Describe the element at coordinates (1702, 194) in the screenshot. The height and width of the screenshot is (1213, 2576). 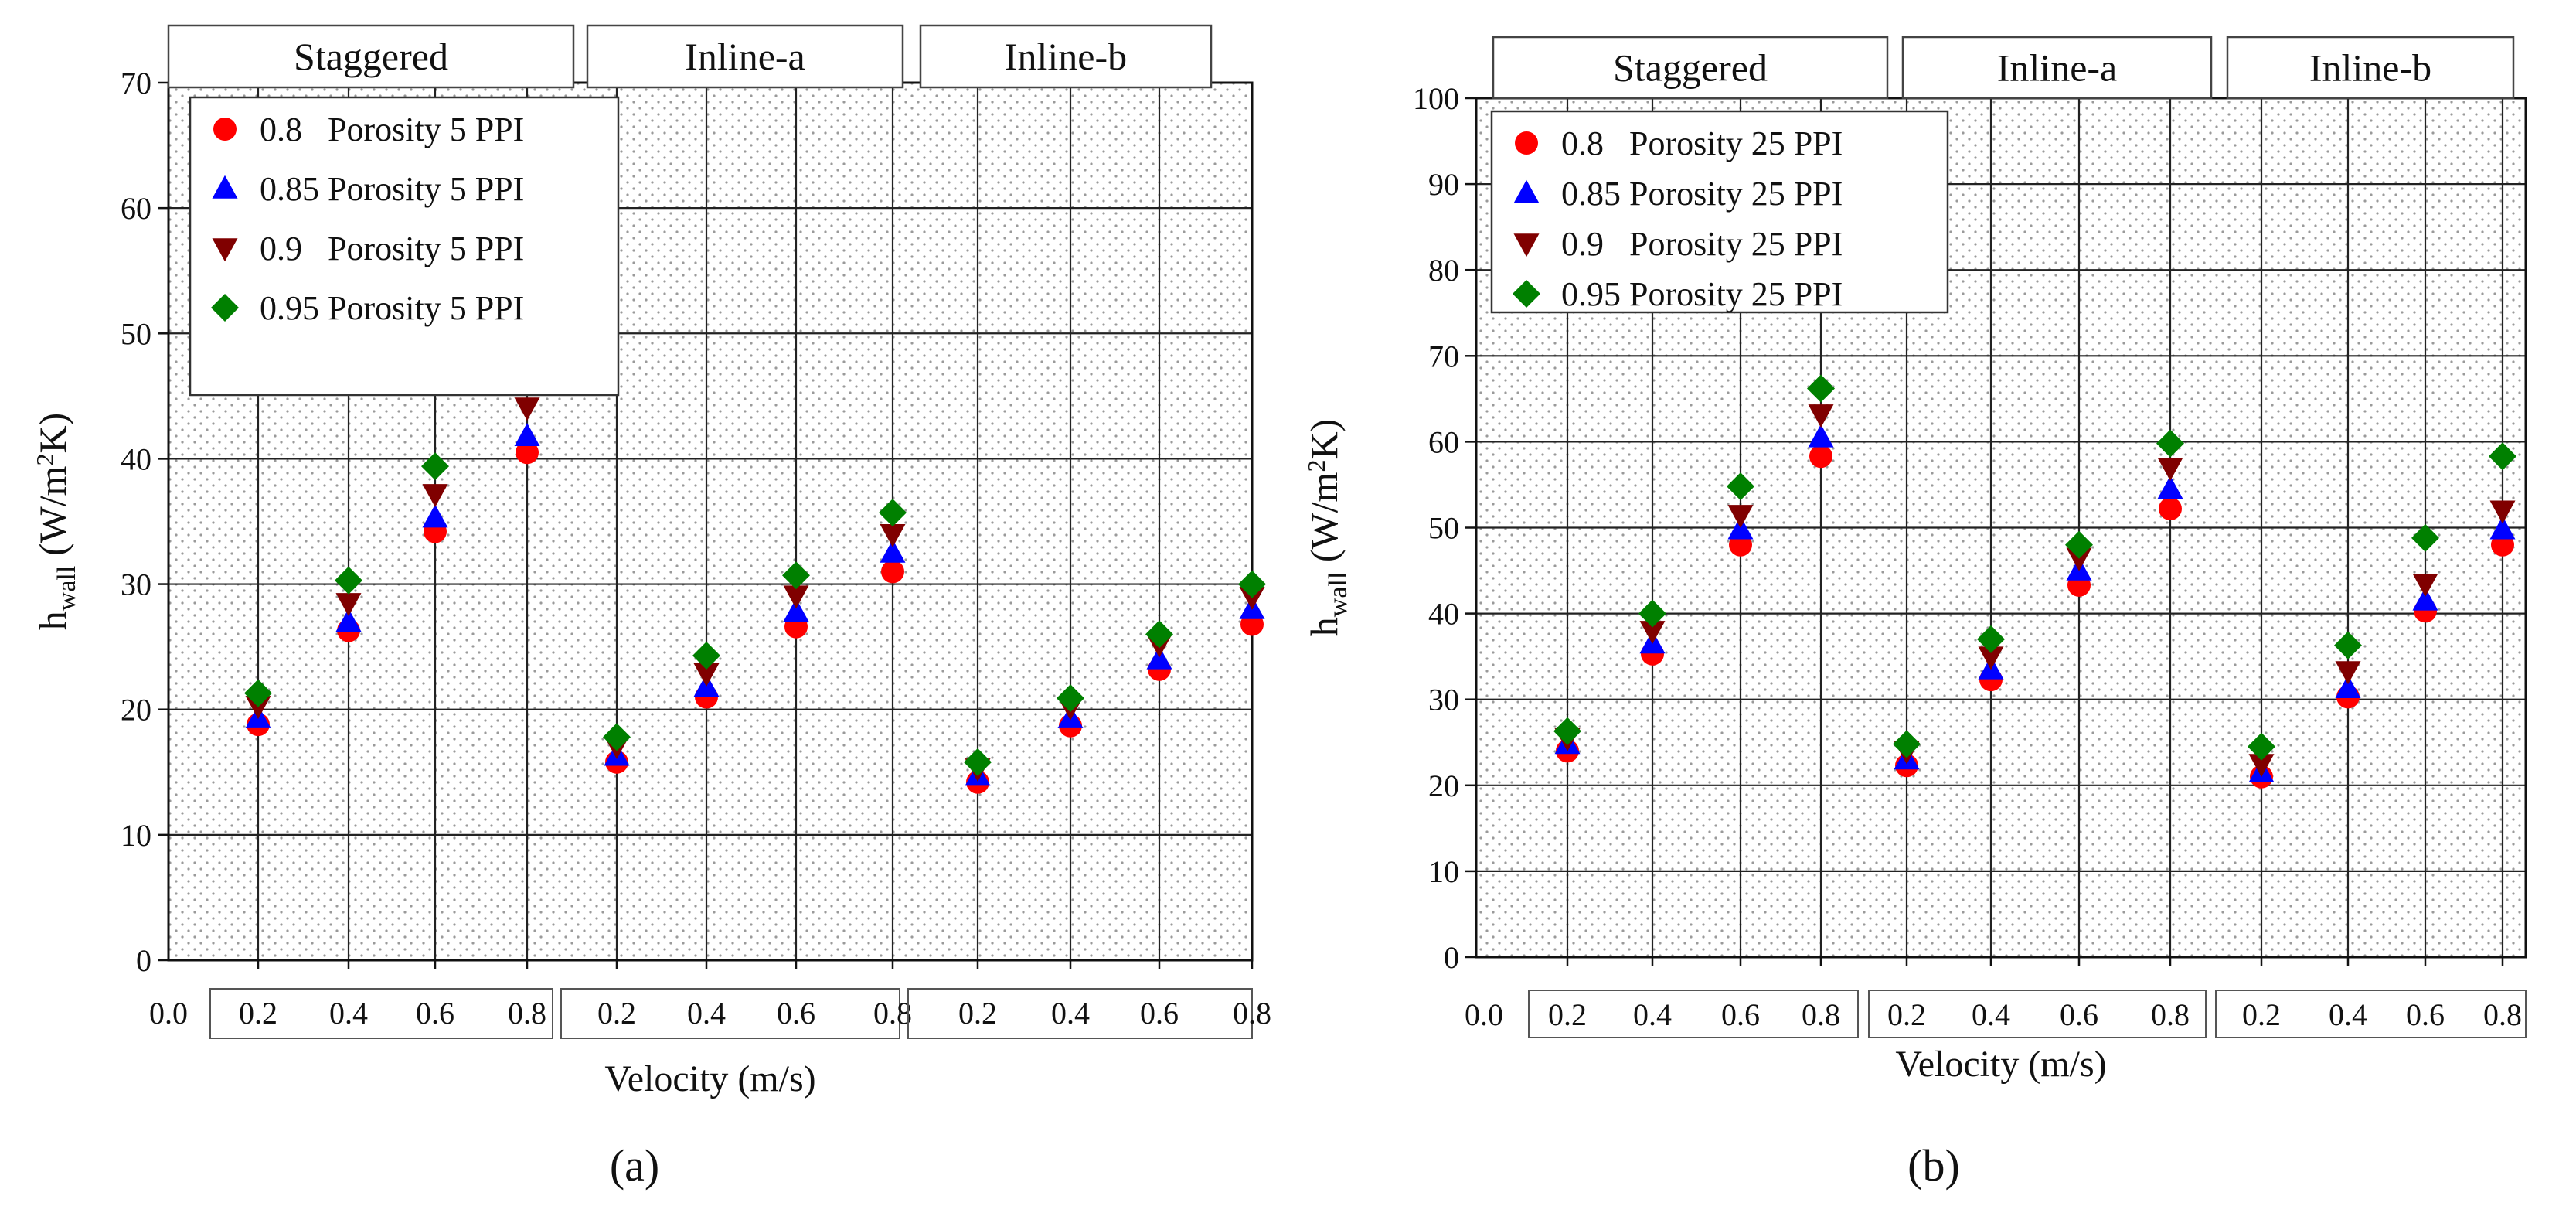
I see `legend-label: 0.85 Porosity 25 PPI` at that location.